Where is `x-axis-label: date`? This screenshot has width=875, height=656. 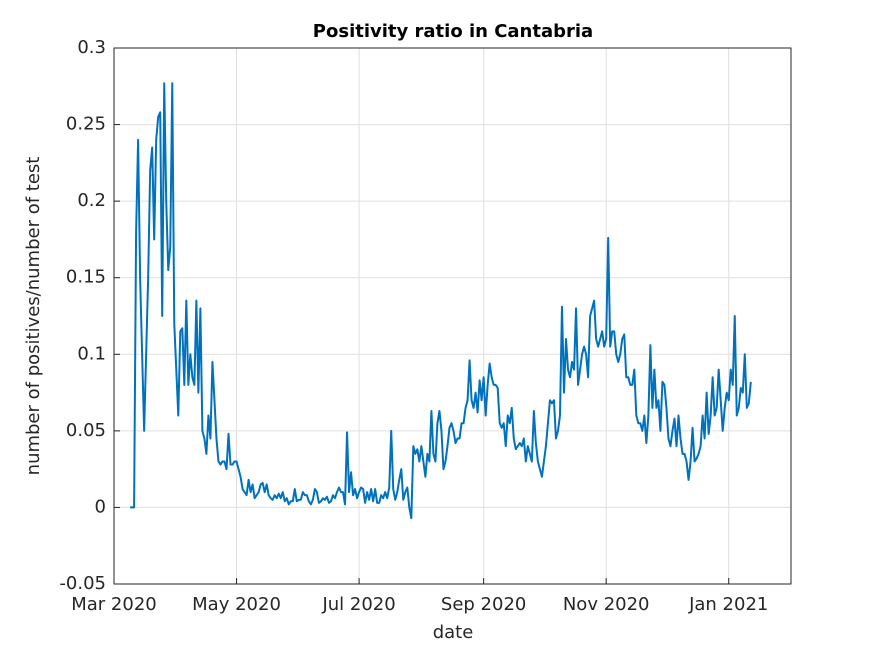
x-axis-label: date is located at coordinates (453, 632).